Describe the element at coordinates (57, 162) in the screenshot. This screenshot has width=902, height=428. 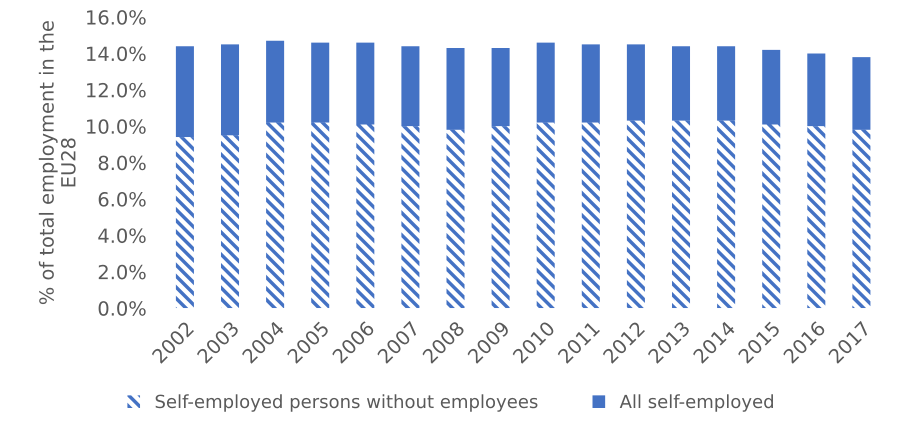
I see `y-axis-title: % of total employment in the EU28` at that location.